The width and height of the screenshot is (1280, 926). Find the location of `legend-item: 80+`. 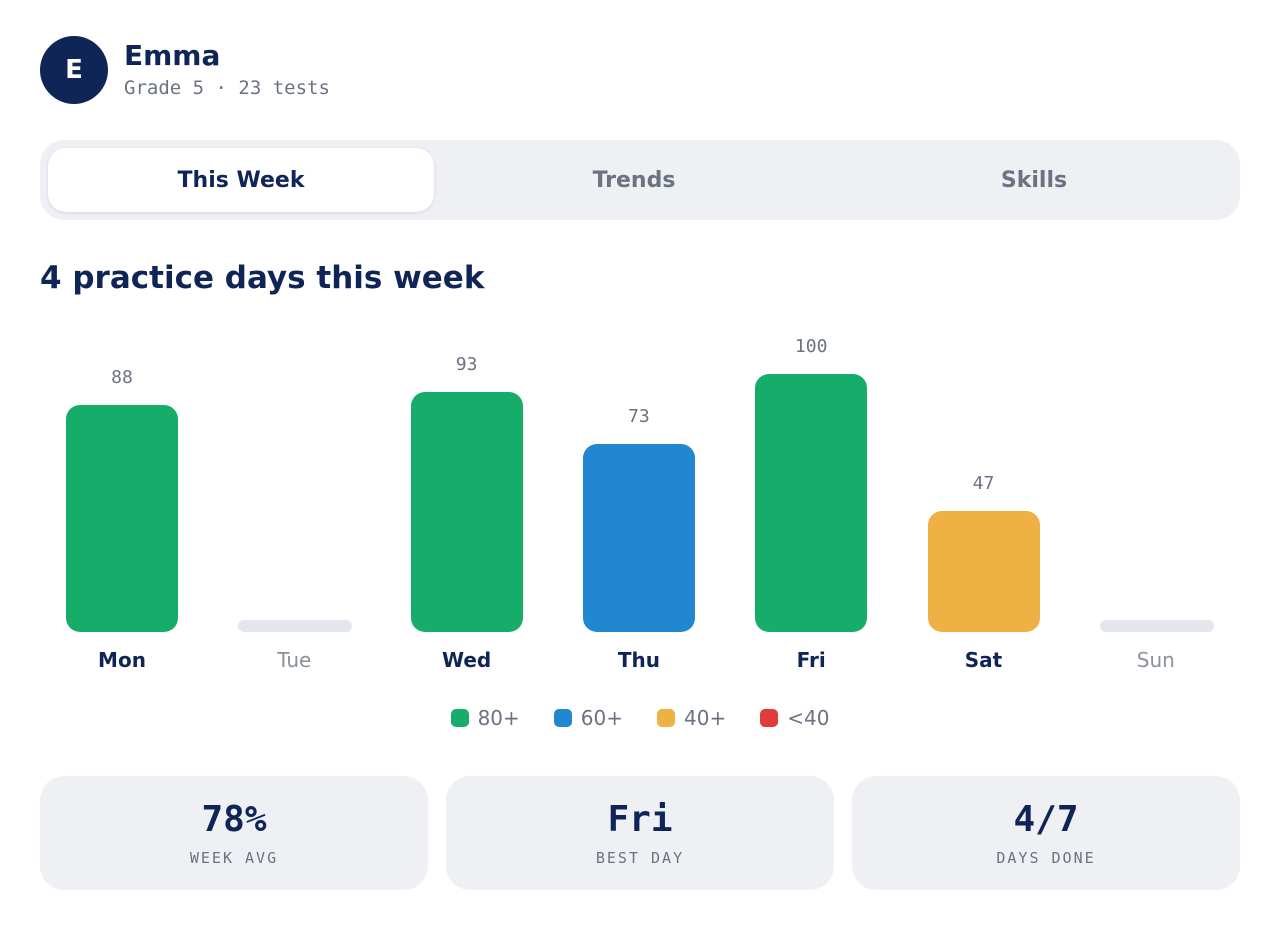

legend-item: 80+ is located at coordinates (485, 718).